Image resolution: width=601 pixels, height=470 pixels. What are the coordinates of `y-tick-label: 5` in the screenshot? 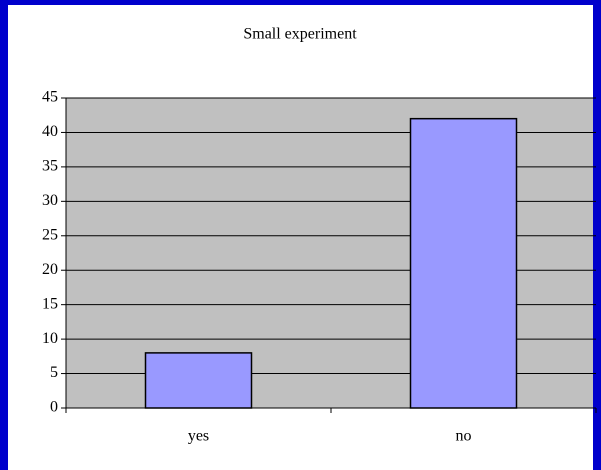 It's located at (54, 372).